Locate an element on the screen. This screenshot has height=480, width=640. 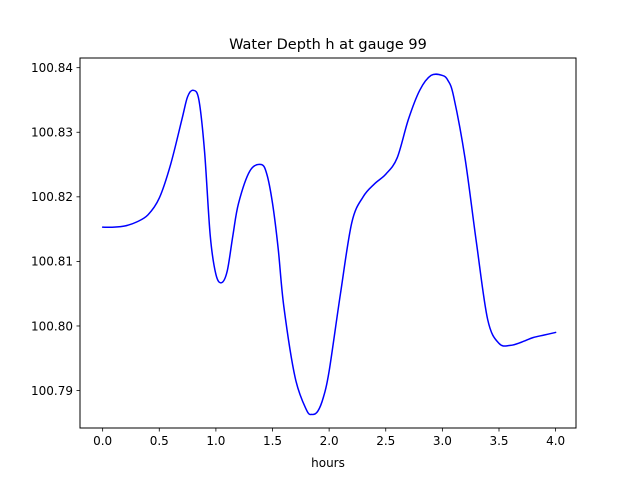
x-tick-label: 1.0 is located at coordinates (215, 441).